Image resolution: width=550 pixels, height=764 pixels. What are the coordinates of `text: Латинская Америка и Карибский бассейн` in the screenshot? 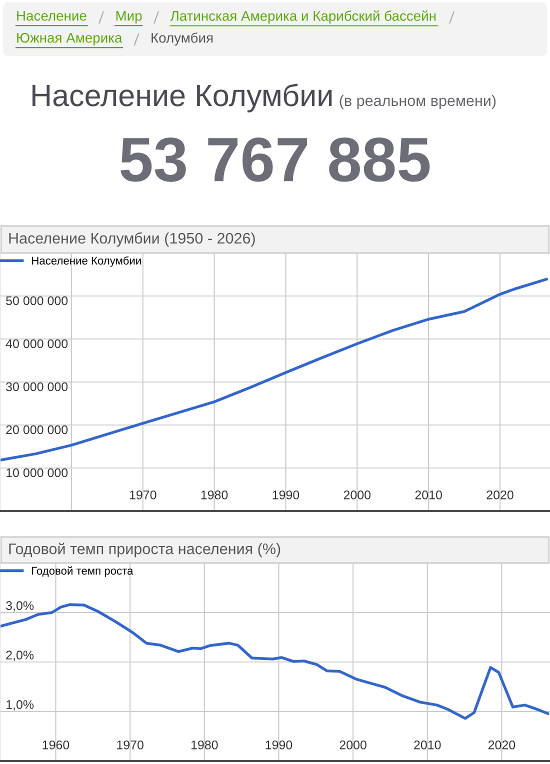 It's located at (303, 17).